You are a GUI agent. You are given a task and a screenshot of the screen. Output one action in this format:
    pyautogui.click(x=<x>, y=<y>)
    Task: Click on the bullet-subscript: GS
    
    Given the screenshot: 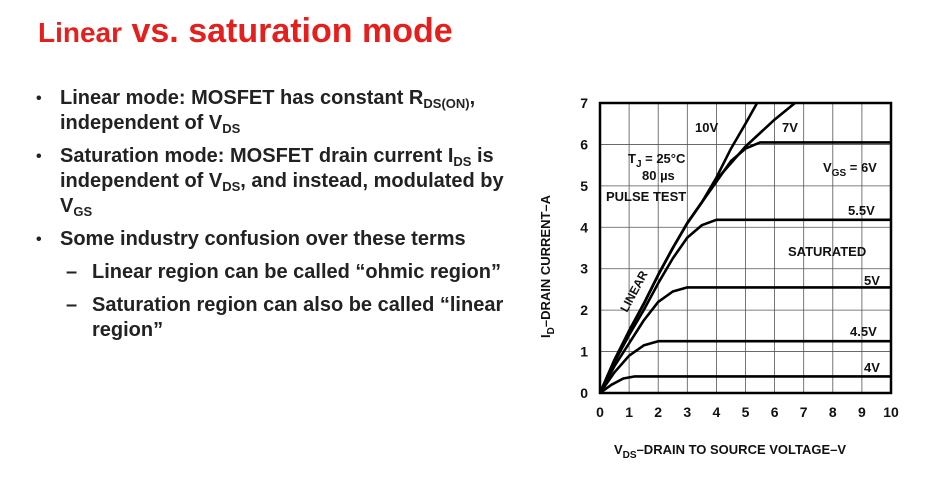 What is the action you would take?
    pyautogui.click(x=83, y=211)
    